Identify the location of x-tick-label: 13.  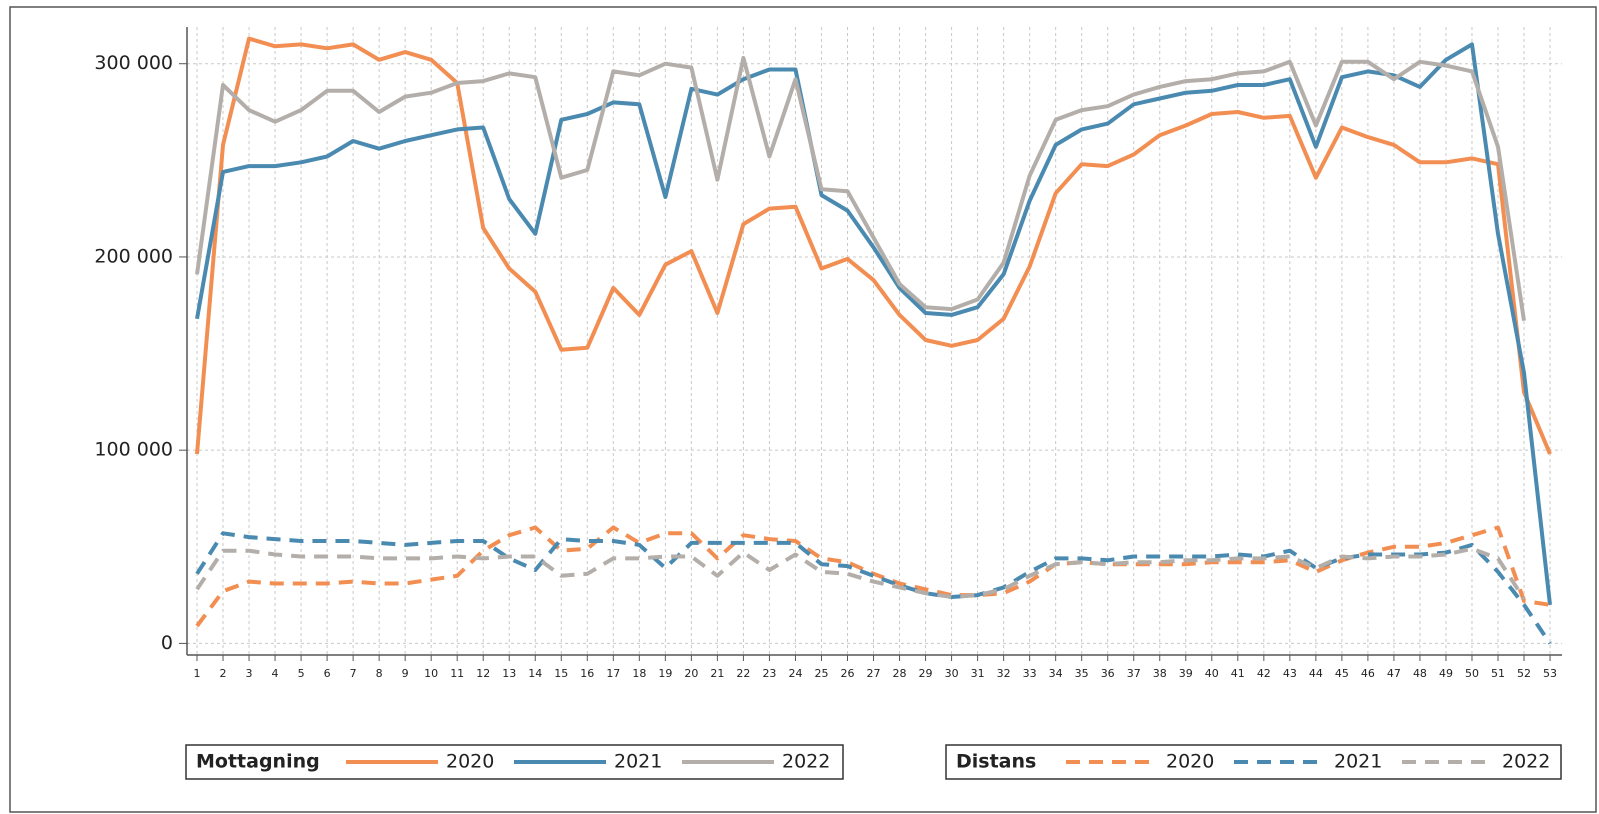
(509, 673).